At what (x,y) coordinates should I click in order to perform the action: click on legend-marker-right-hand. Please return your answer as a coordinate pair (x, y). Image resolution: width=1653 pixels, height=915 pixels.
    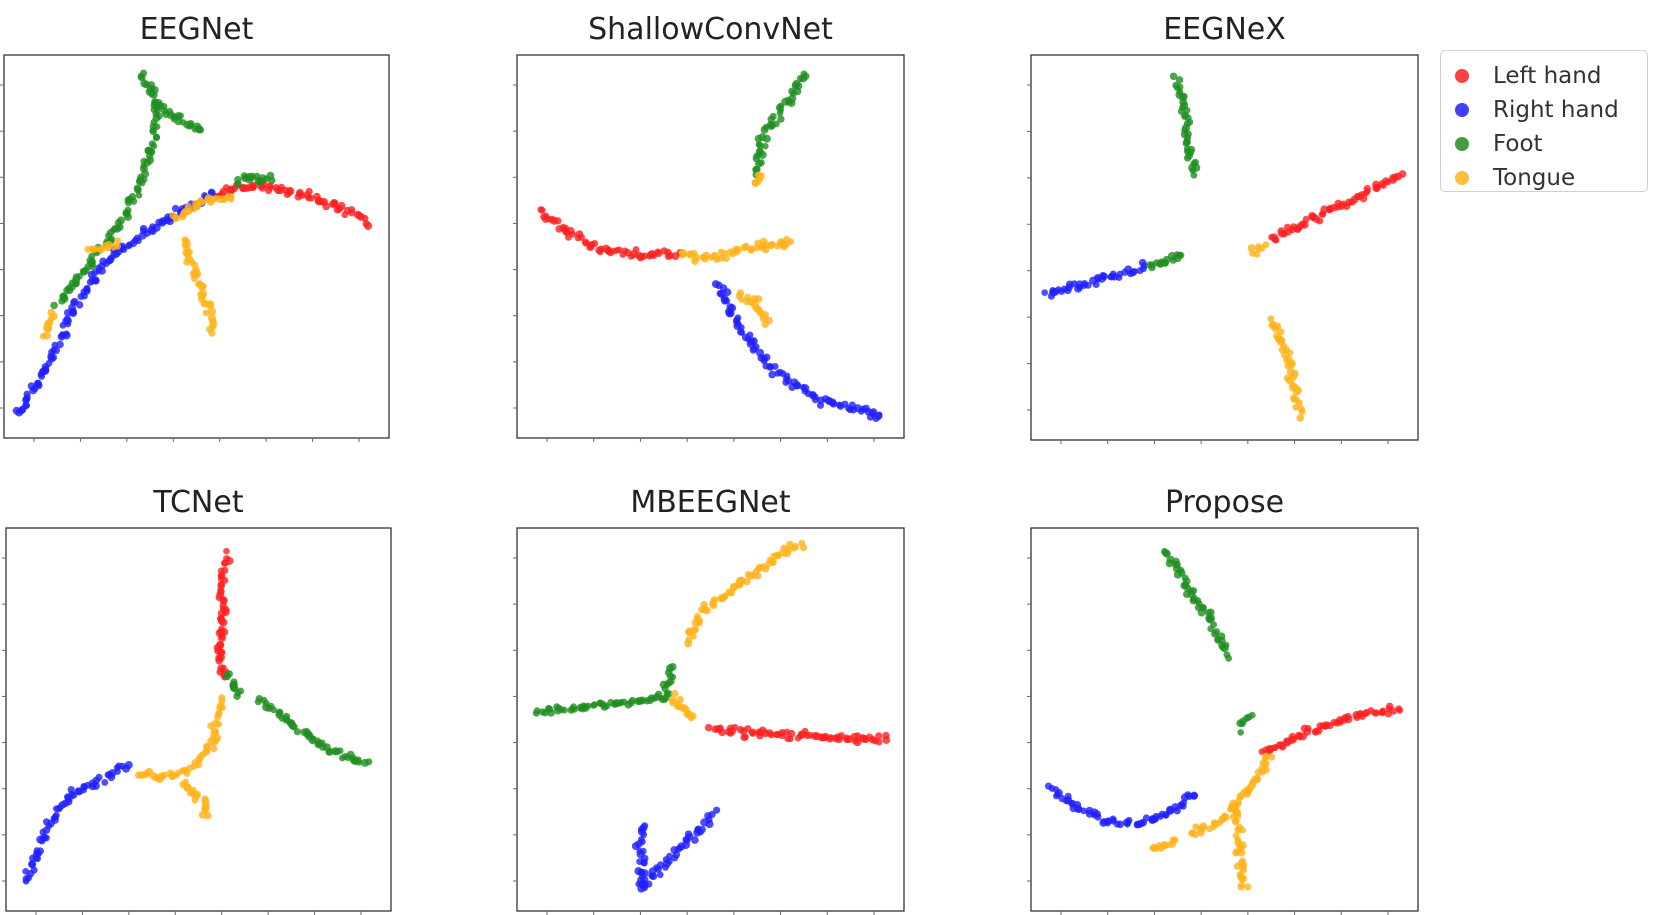
    Looking at the image, I should click on (1462, 110).